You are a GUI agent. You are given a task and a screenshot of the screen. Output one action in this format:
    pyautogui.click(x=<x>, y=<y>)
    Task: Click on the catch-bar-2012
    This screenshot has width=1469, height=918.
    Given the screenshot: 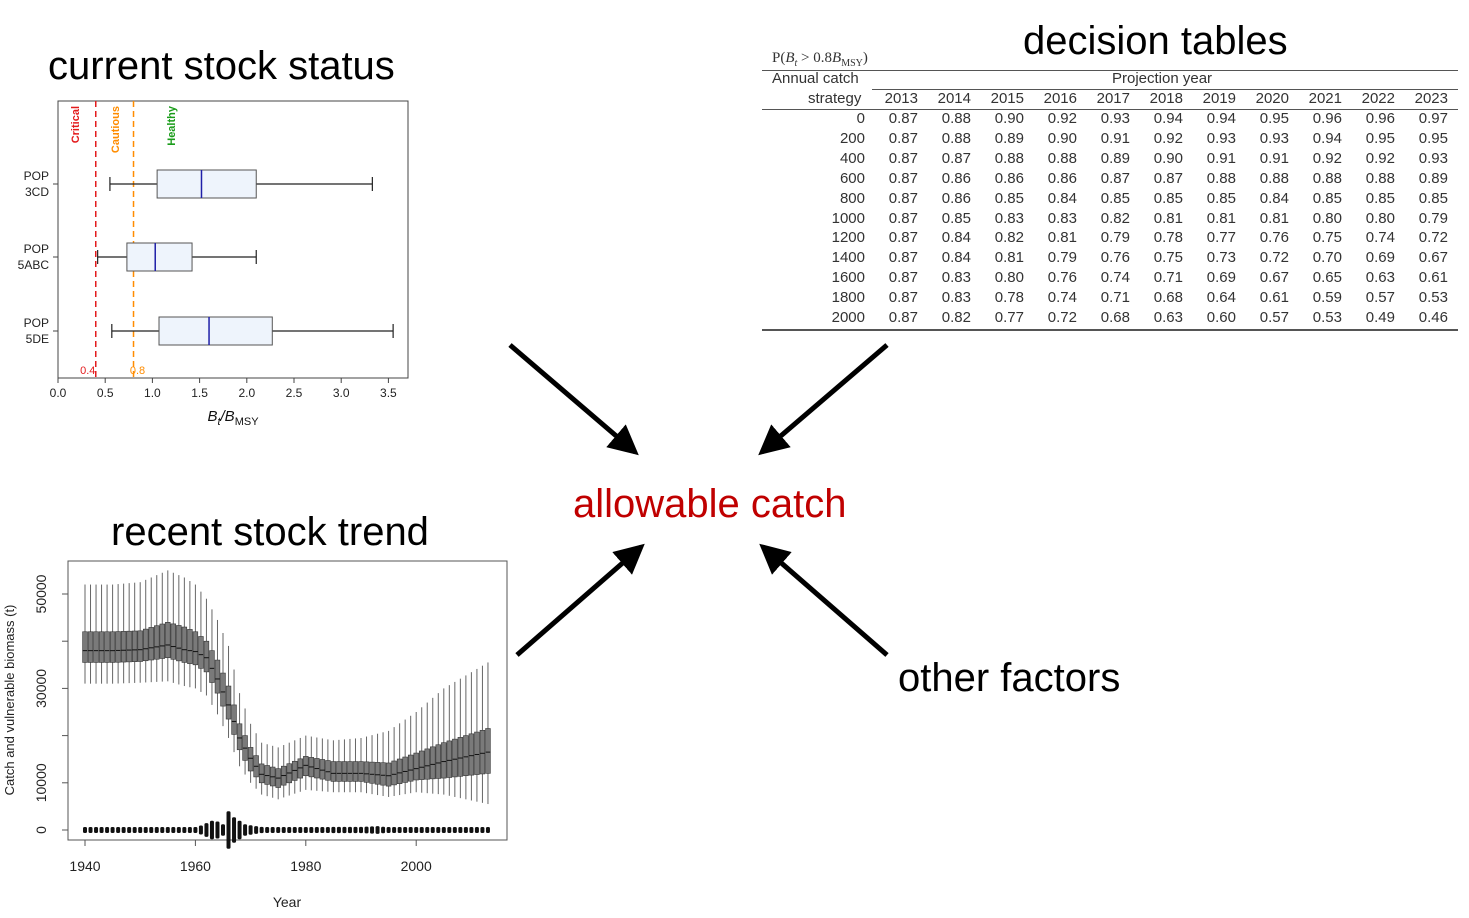 What is the action you would take?
    pyautogui.click(x=482, y=830)
    